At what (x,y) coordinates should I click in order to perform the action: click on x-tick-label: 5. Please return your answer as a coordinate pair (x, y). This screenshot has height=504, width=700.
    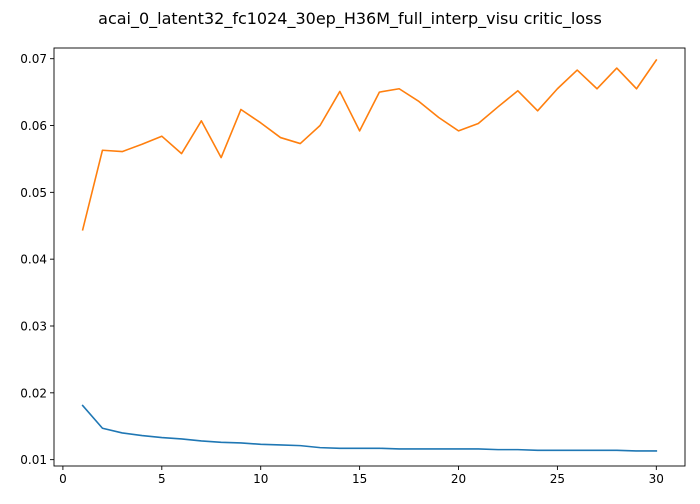
    Looking at the image, I should click on (162, 479).